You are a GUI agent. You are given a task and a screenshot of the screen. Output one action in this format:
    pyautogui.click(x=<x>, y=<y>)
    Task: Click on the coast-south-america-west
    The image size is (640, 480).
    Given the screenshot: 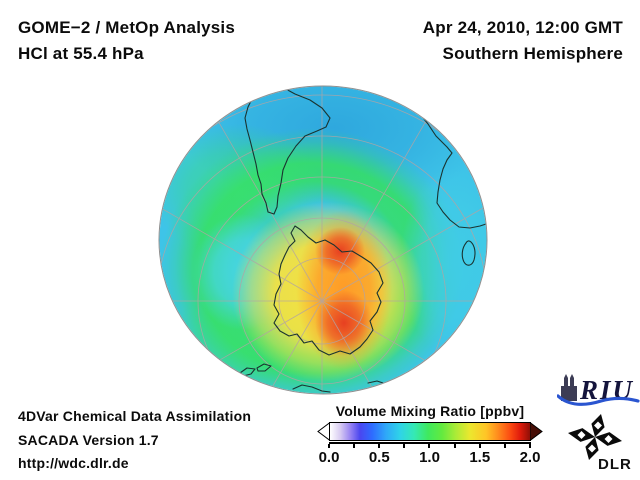 What is the action you would take?
    pyautogui.click(x=259, y=152)
    